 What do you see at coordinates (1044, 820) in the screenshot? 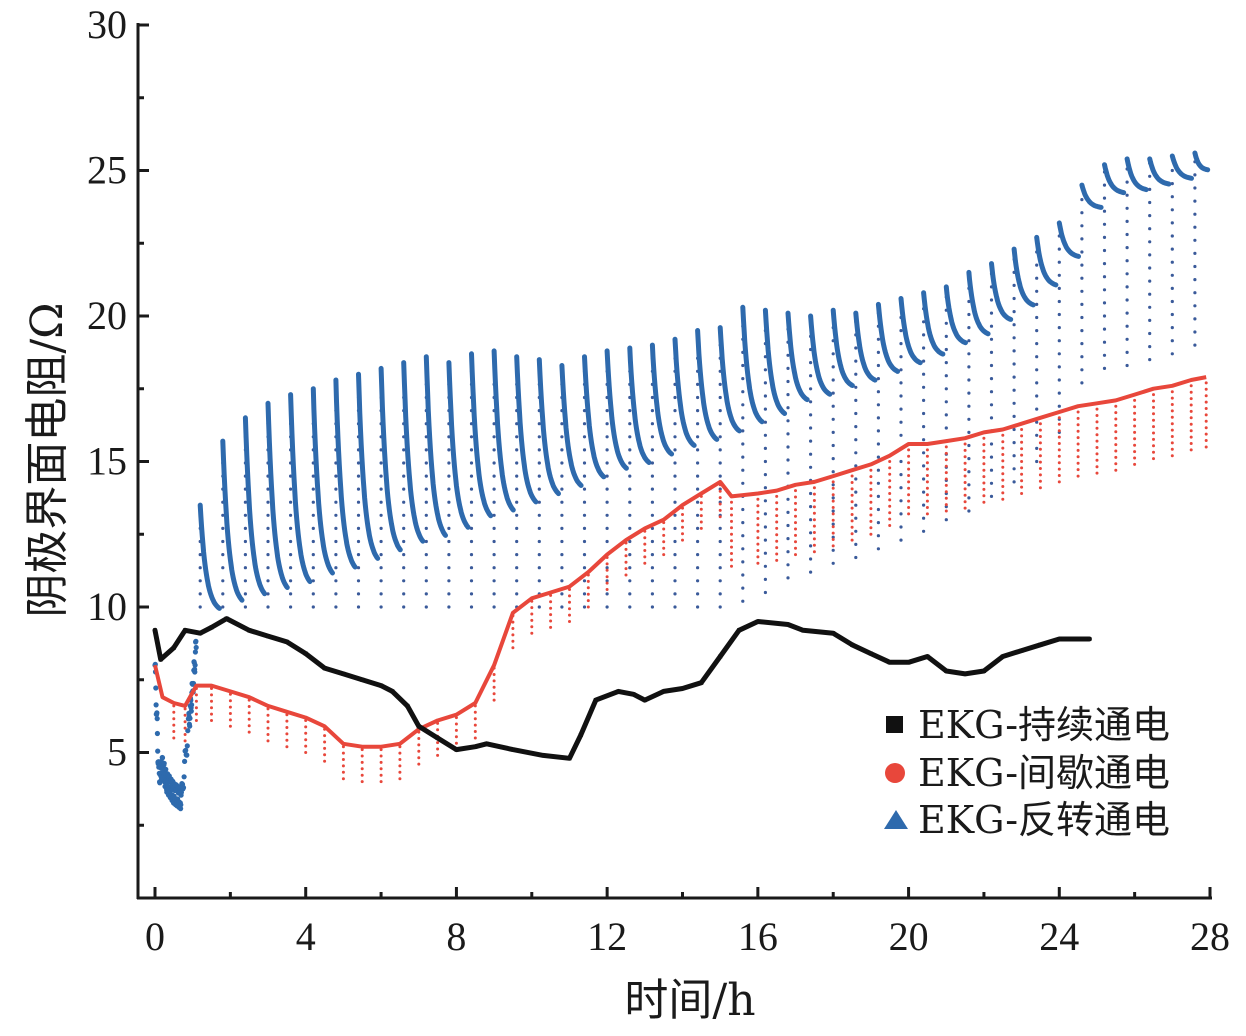
I see `legend-label: EKG-反转通电` at bounding box center [1044, 820].